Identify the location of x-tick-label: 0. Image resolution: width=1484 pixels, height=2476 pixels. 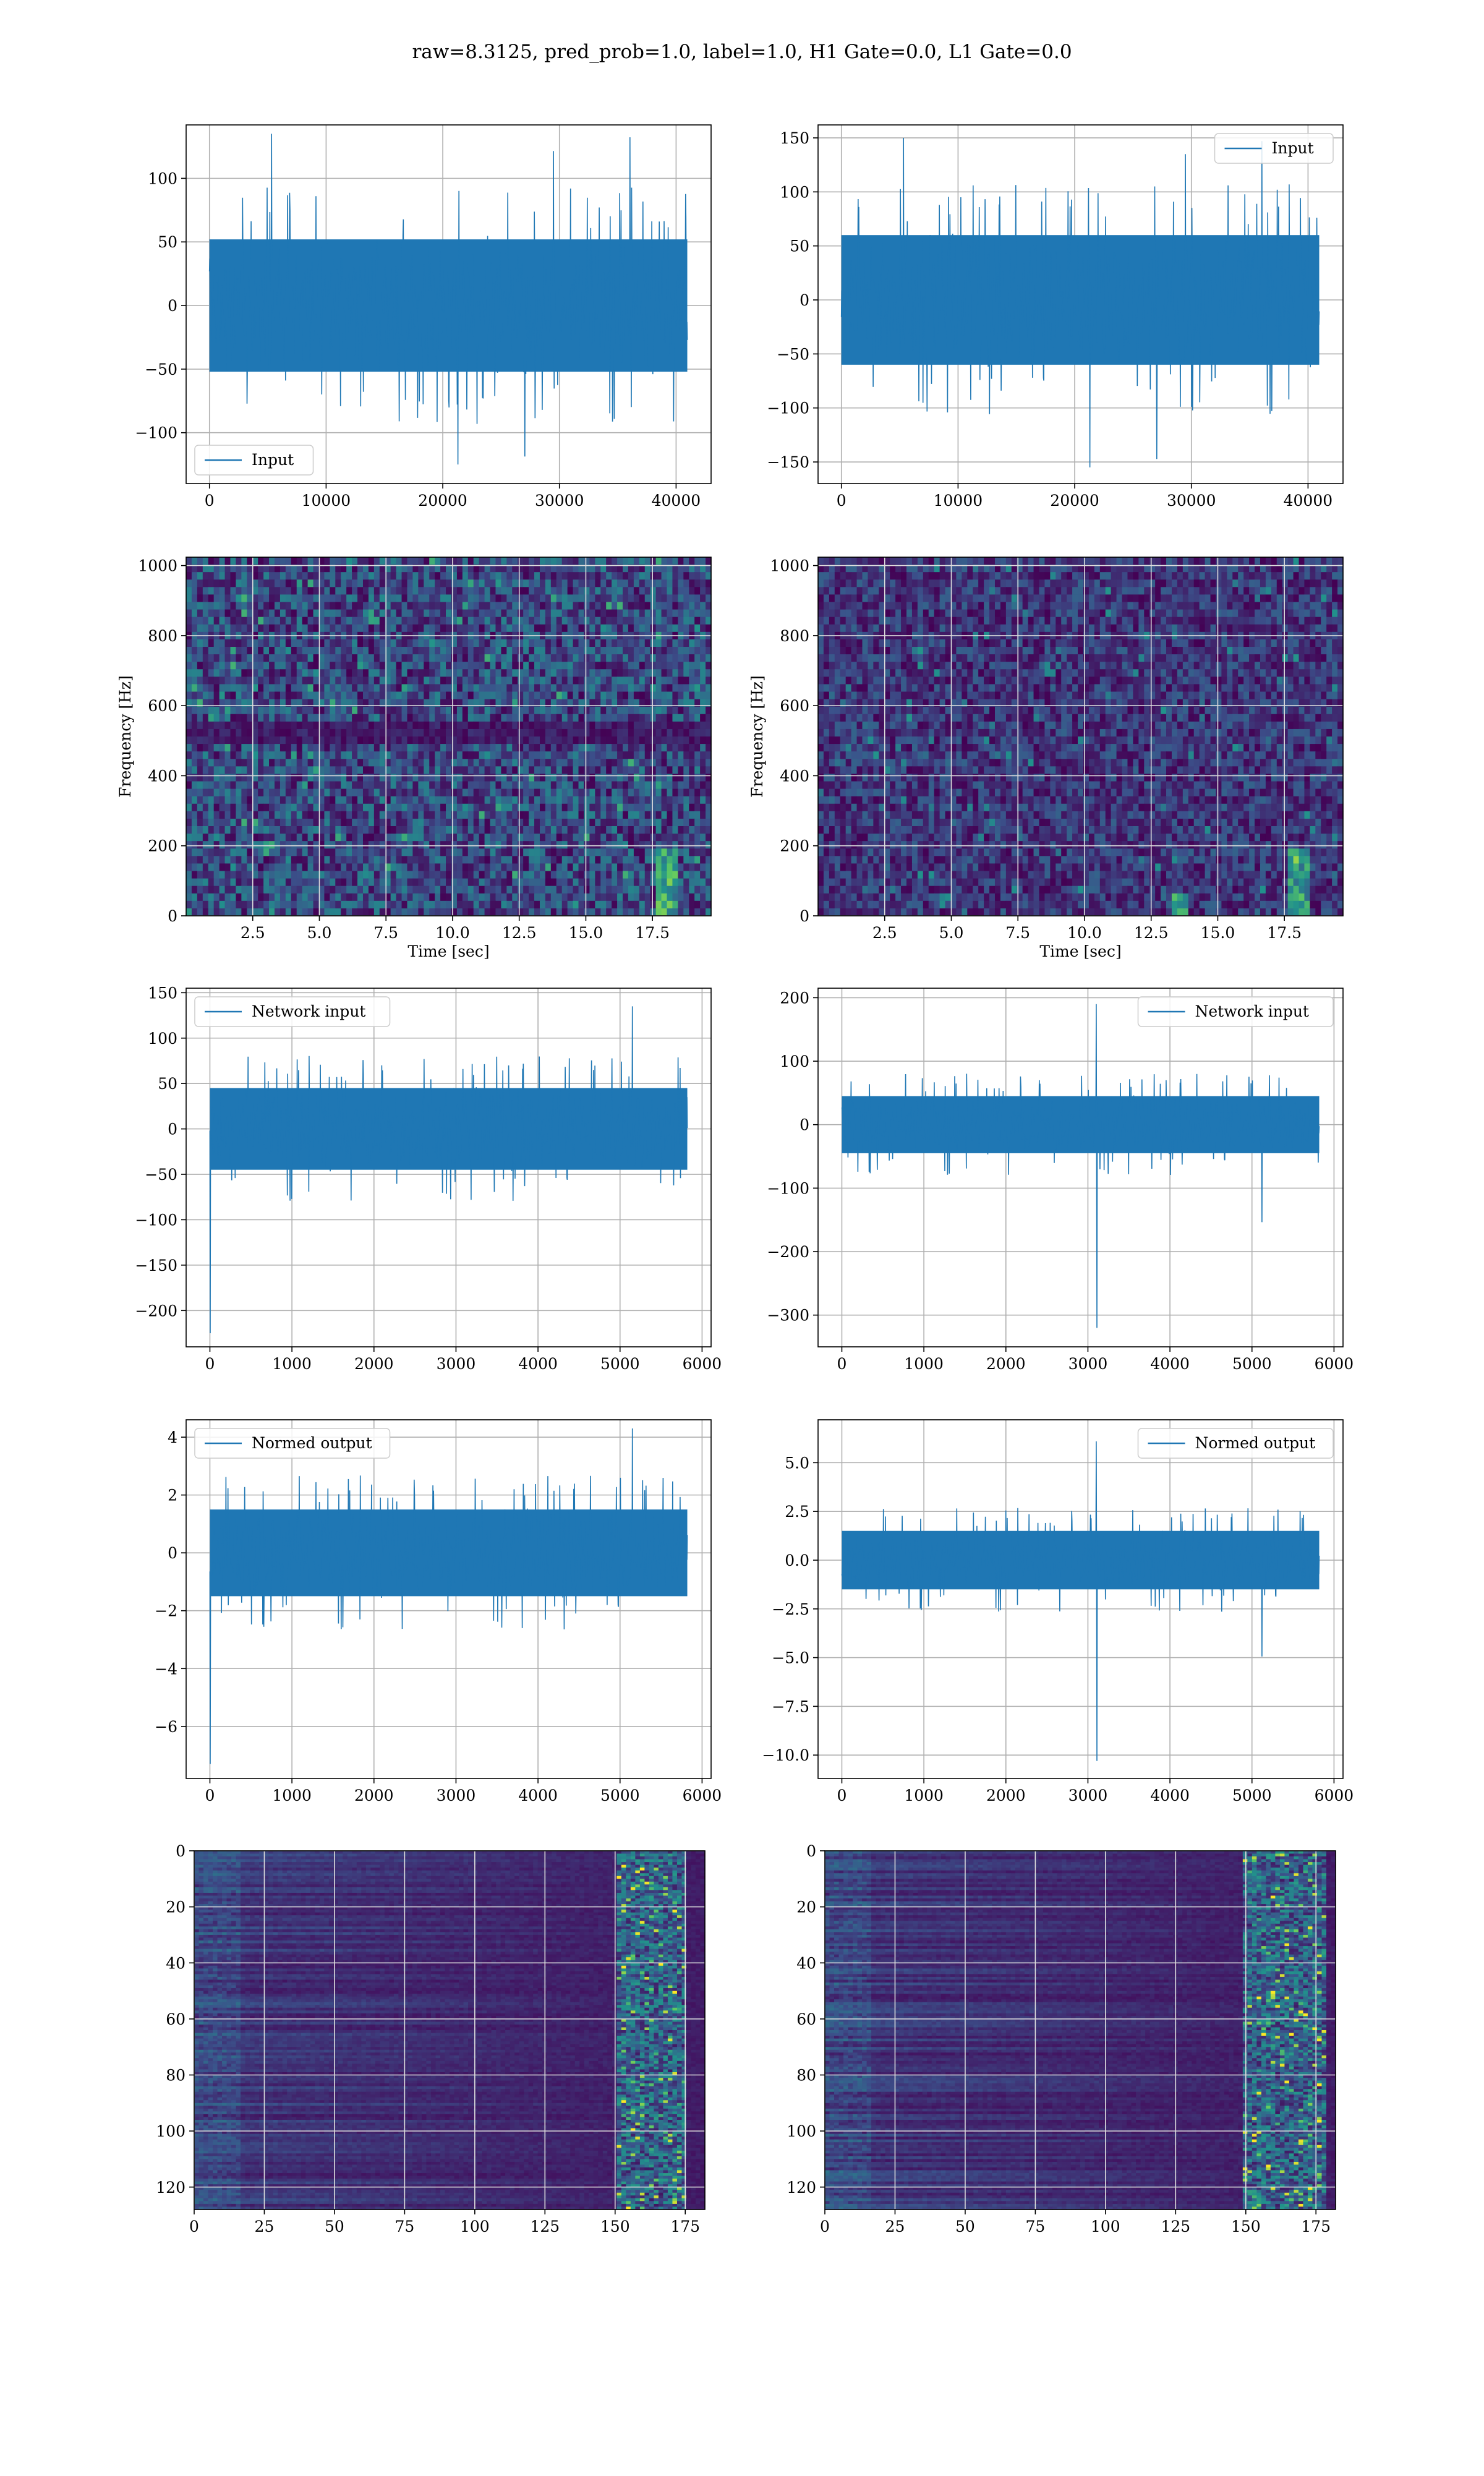
(210, 501).